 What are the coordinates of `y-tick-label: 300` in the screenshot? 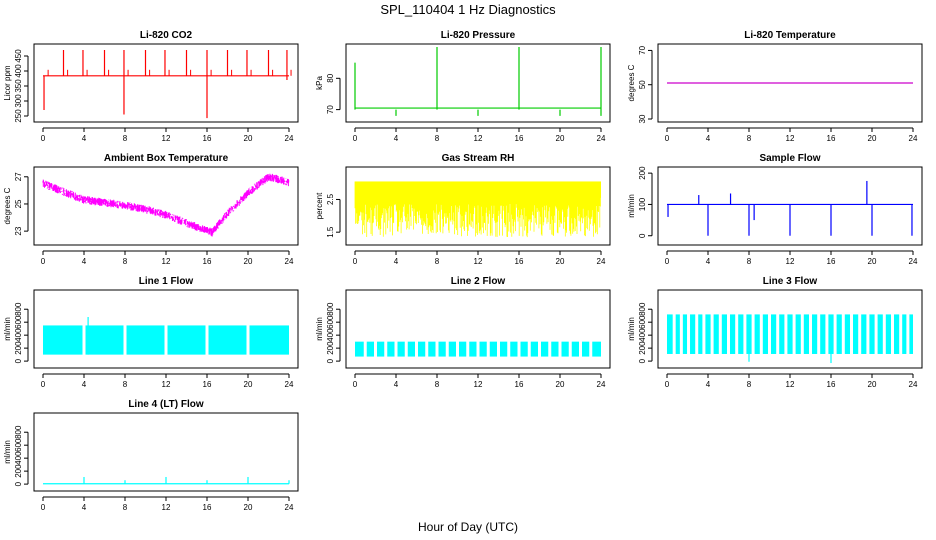 It's located at (18, 101).